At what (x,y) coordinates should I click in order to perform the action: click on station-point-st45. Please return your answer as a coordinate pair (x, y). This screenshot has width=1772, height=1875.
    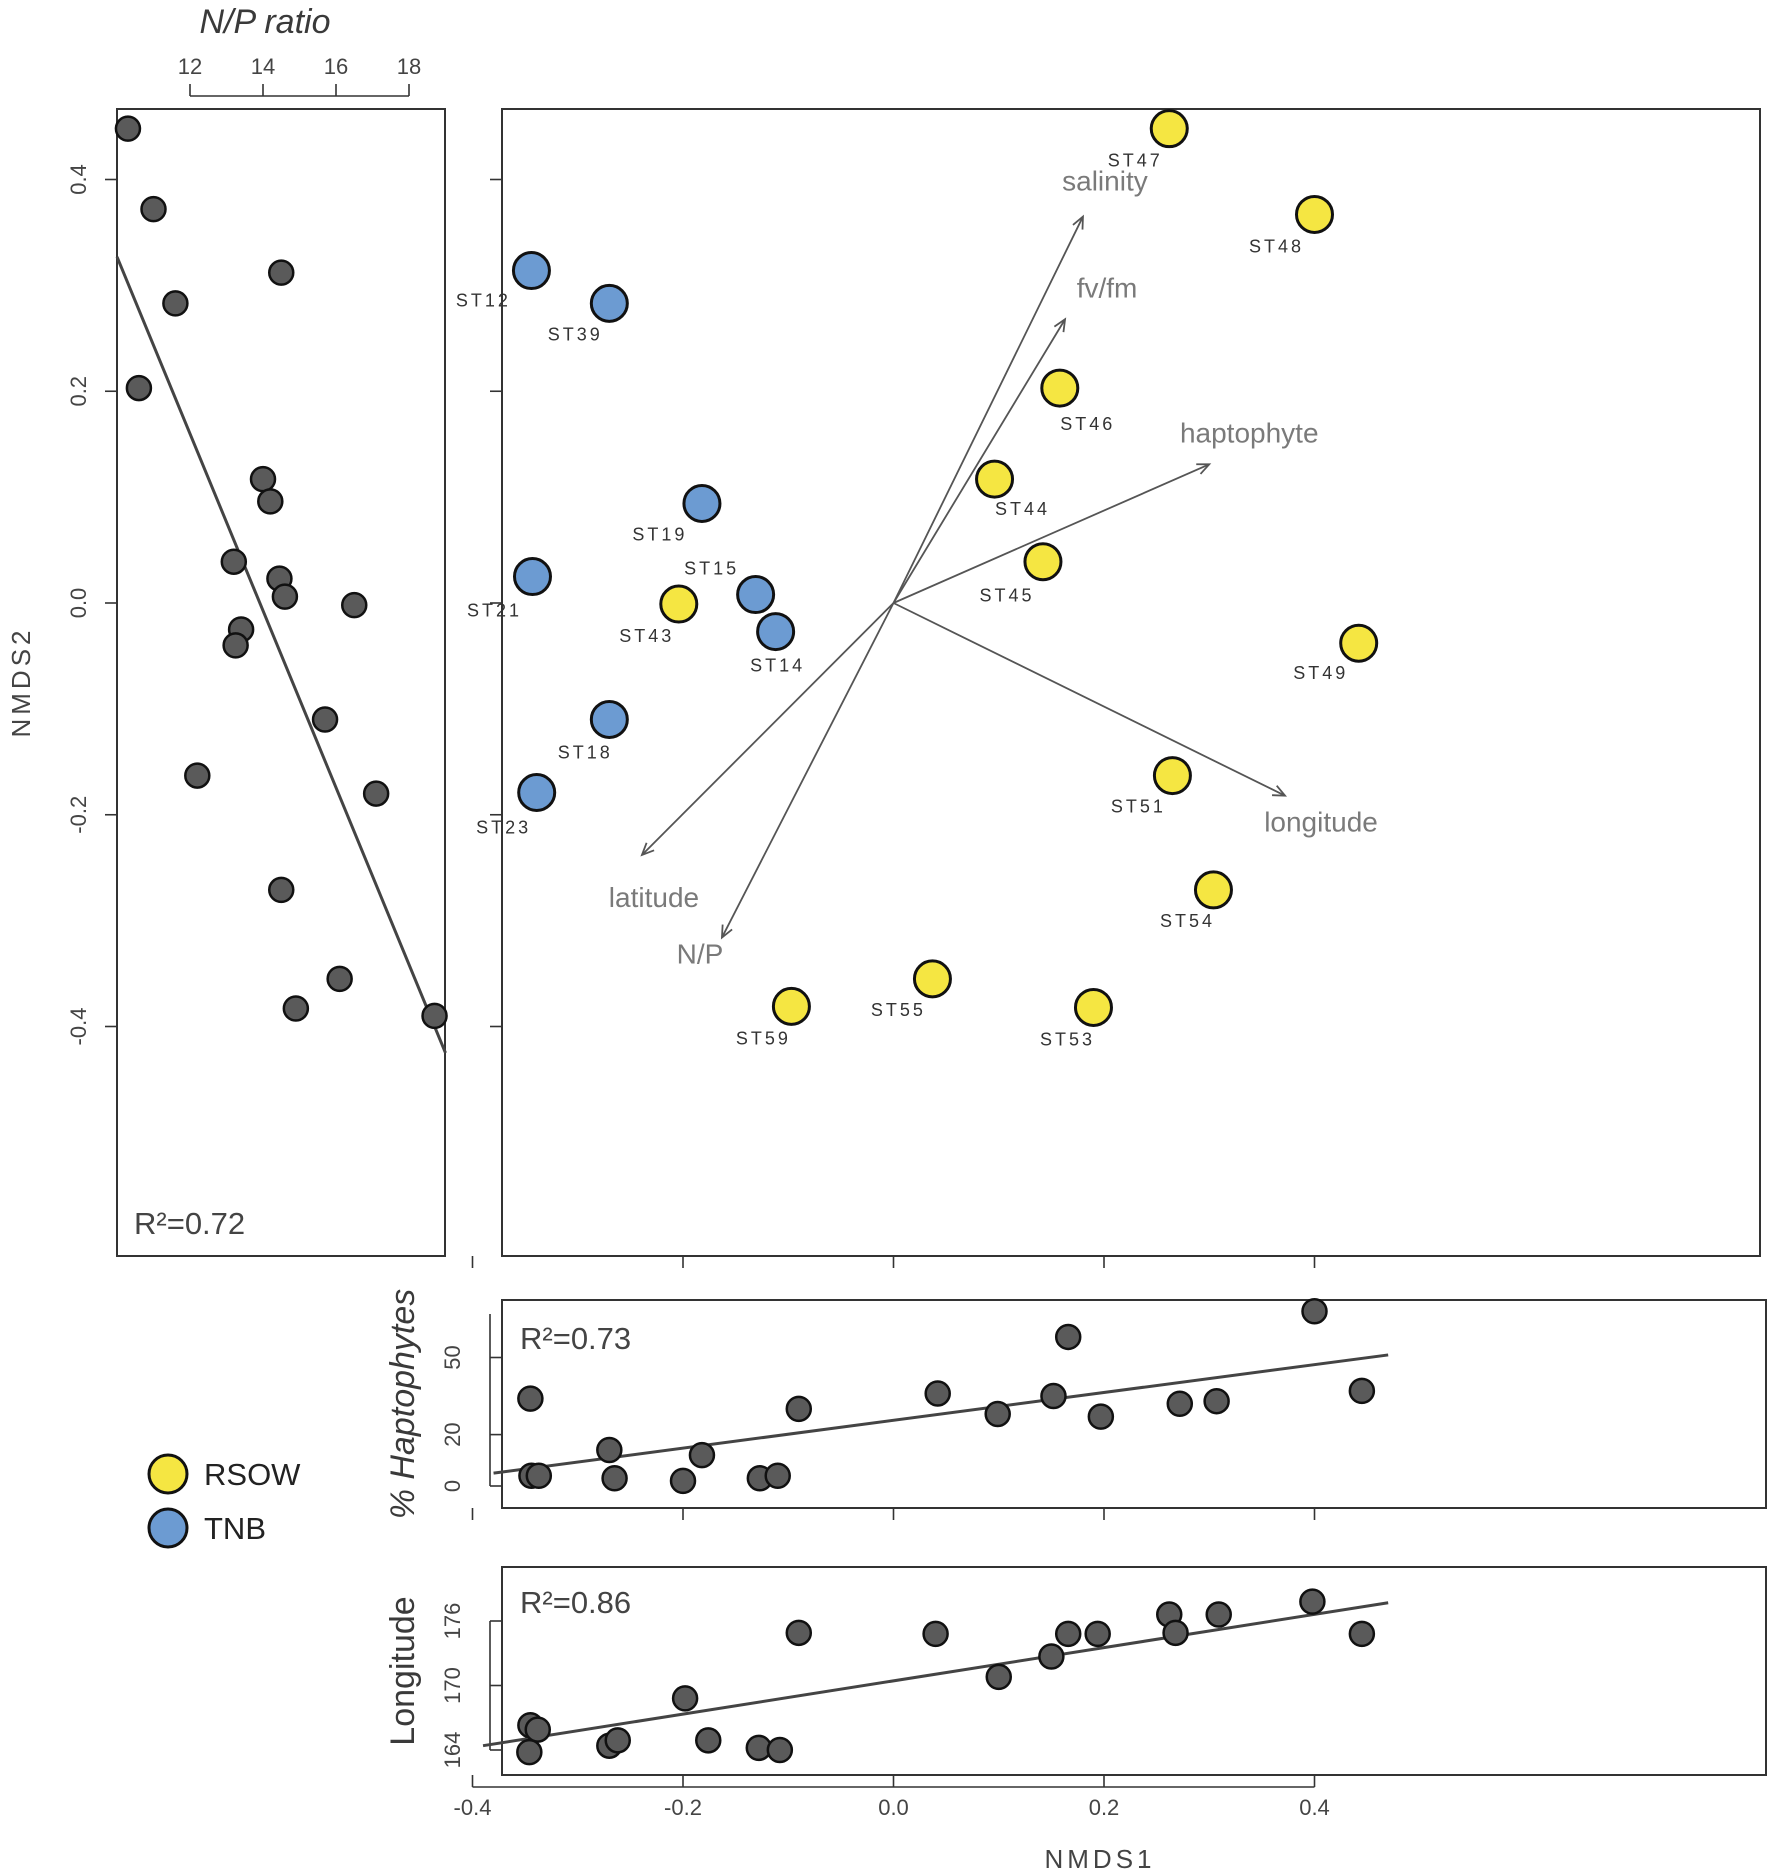
    Looking at the image, I should click on (1043, 562).